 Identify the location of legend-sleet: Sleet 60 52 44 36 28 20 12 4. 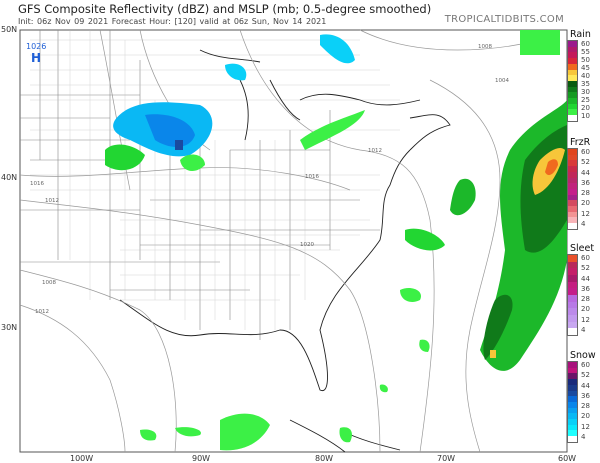
(583, 289).